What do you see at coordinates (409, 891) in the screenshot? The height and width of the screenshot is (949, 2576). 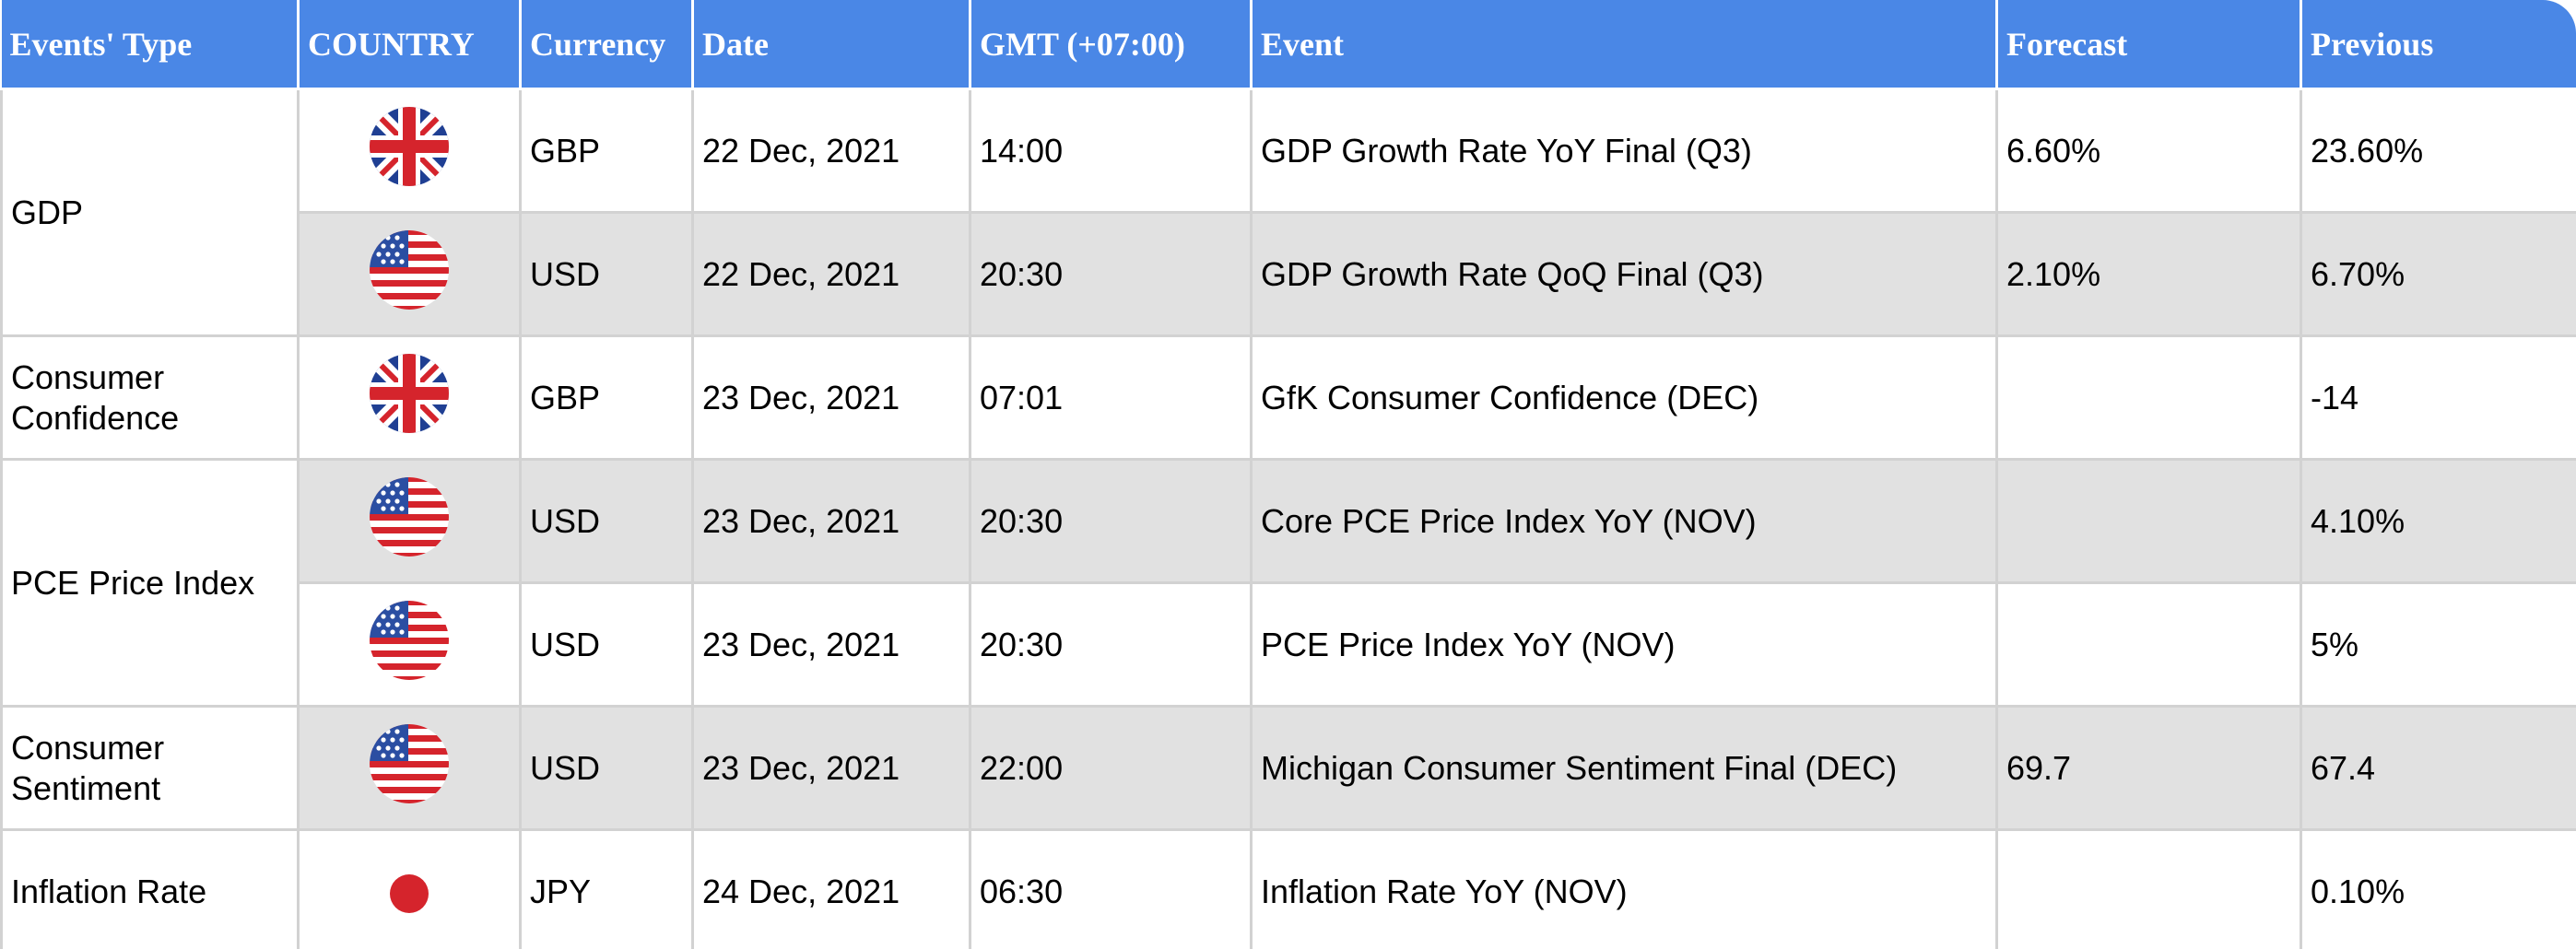 I see `japan-flag-icon` at bounding box center [409, 891].